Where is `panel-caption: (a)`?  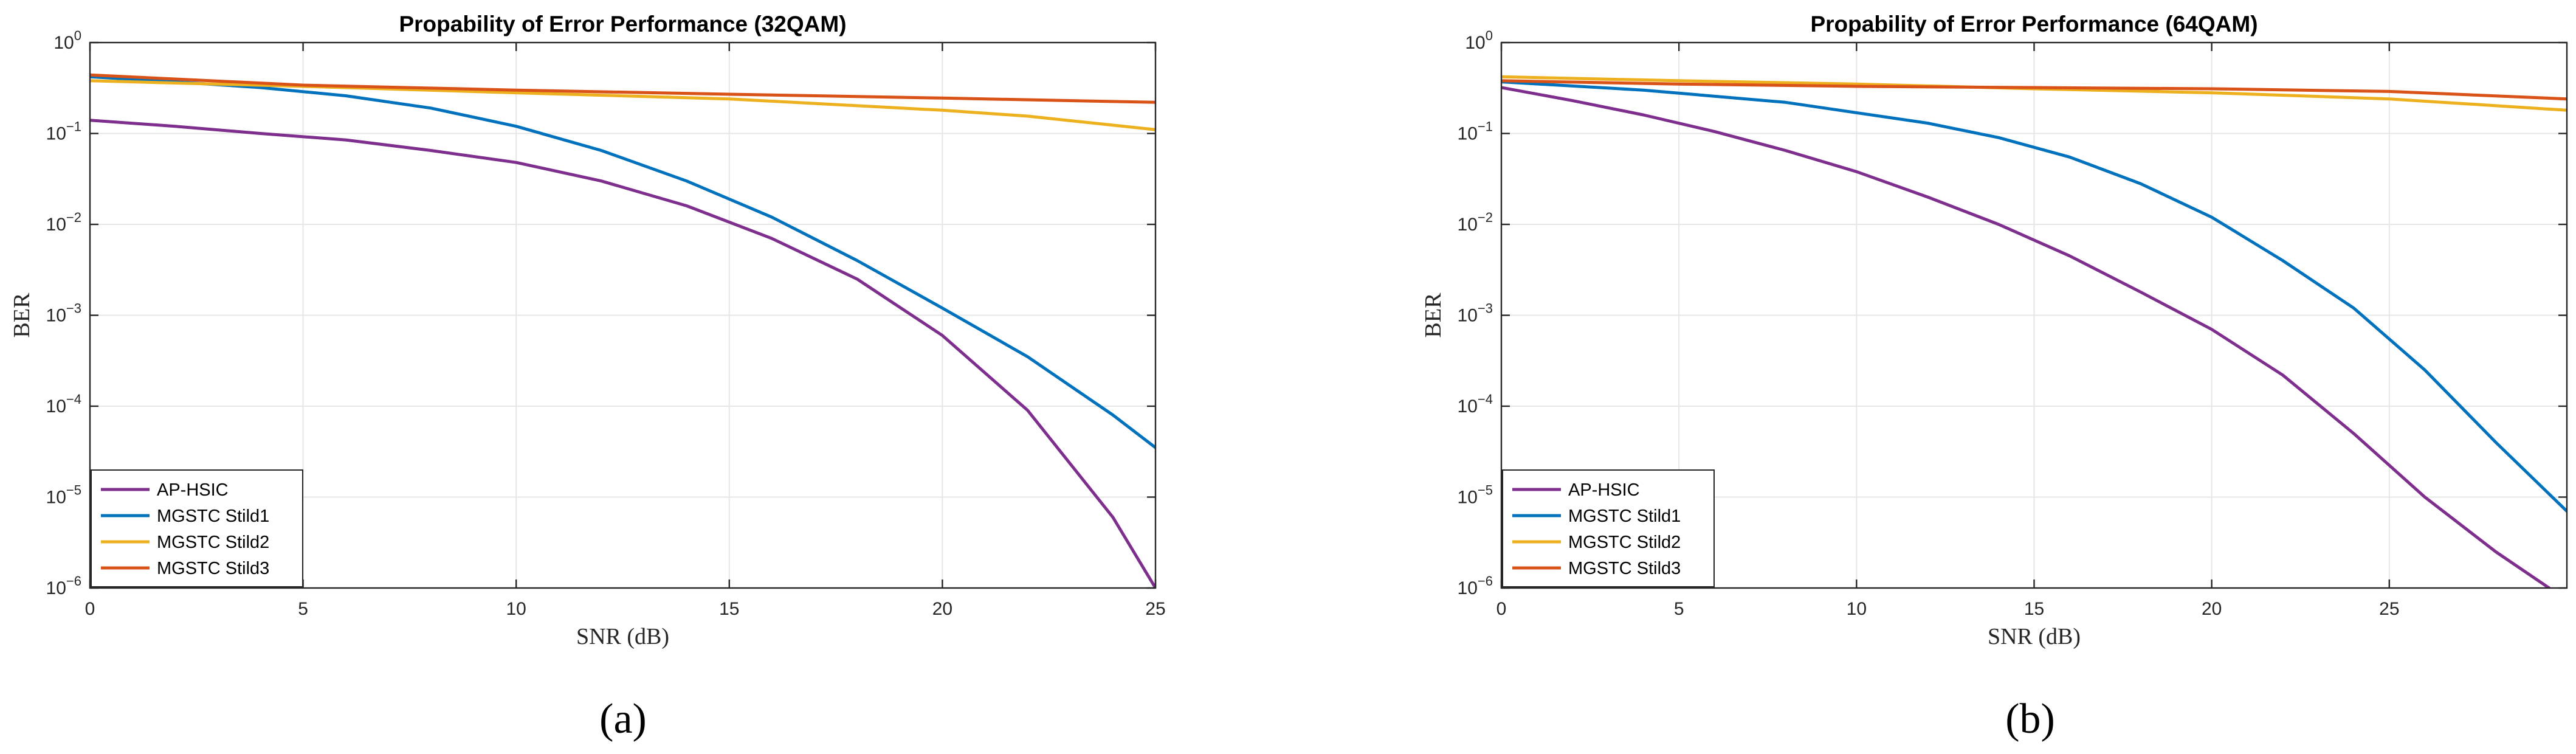
panel-caption: (a) is located at coordinates (623, 719).